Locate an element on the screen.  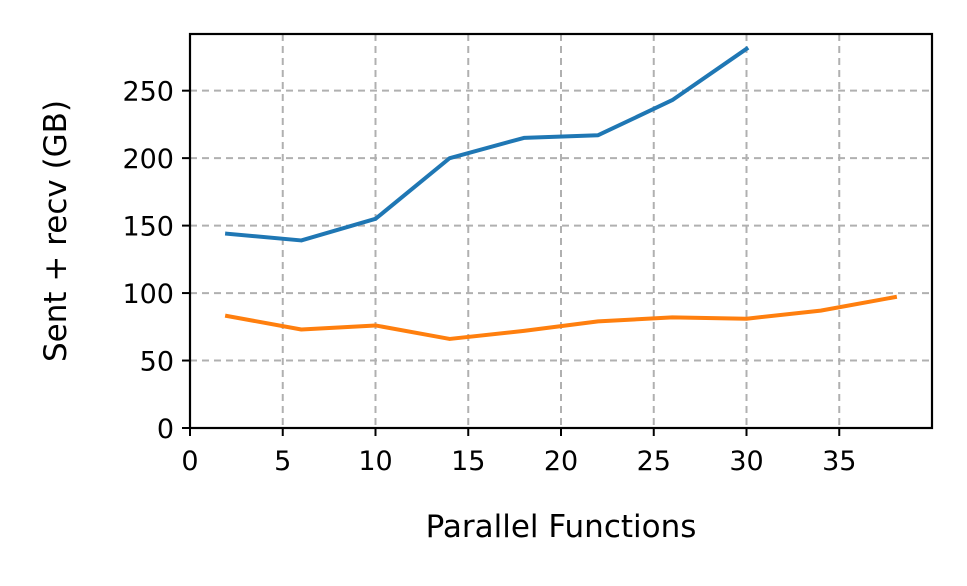
y-axis-label: Sent + recv (GB) is located at coordinates (56, 231).